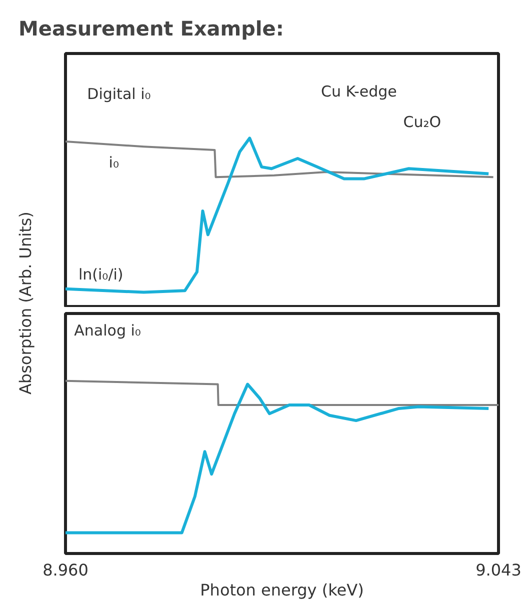 This screenshot has width=523, height=603. Describe the element at coordinates (358, 91) in the screenshot. I see `text: Cu K-edge` at that location.